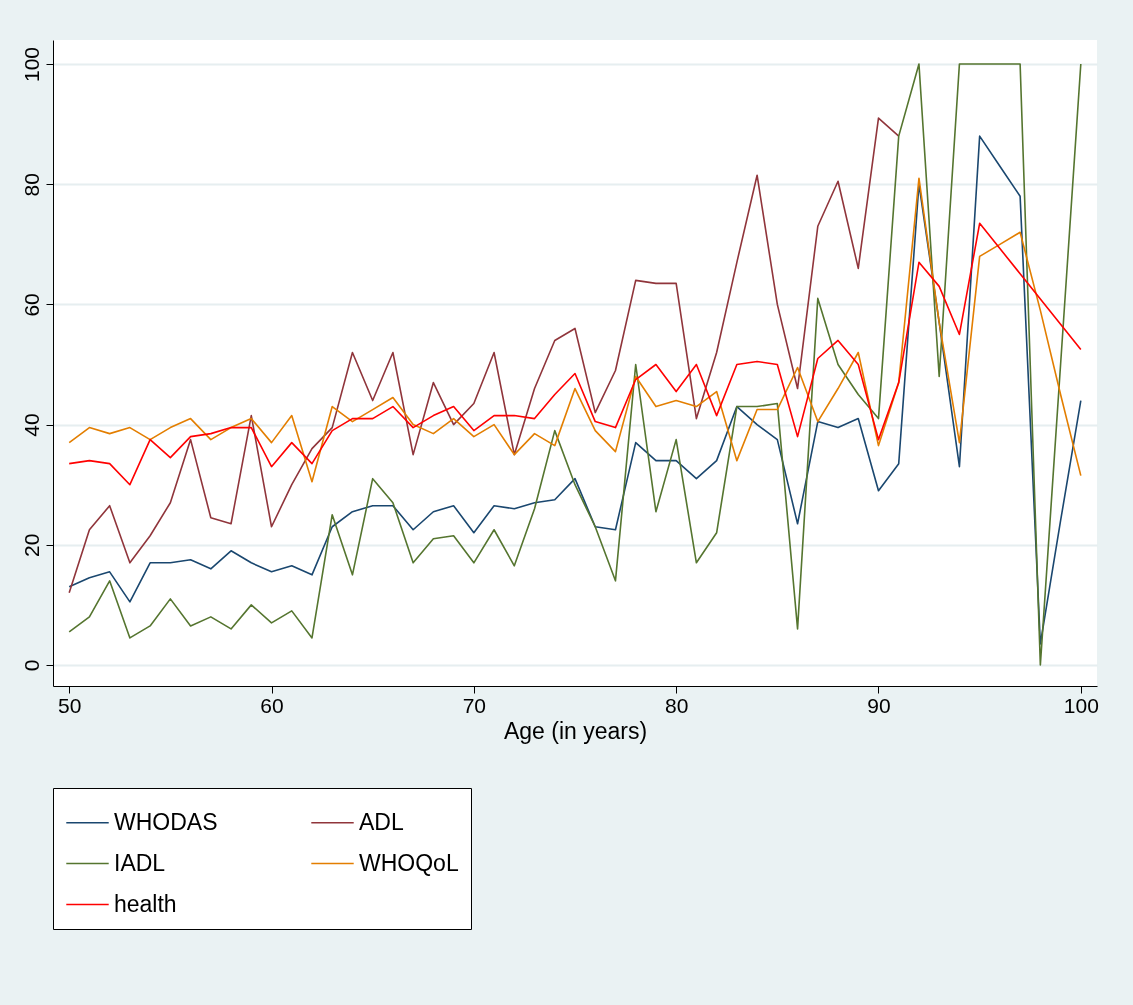 The width and height of the screenshot is (1133, 1005). I want to click on x-tick-label: 100, so click(1081, 705).